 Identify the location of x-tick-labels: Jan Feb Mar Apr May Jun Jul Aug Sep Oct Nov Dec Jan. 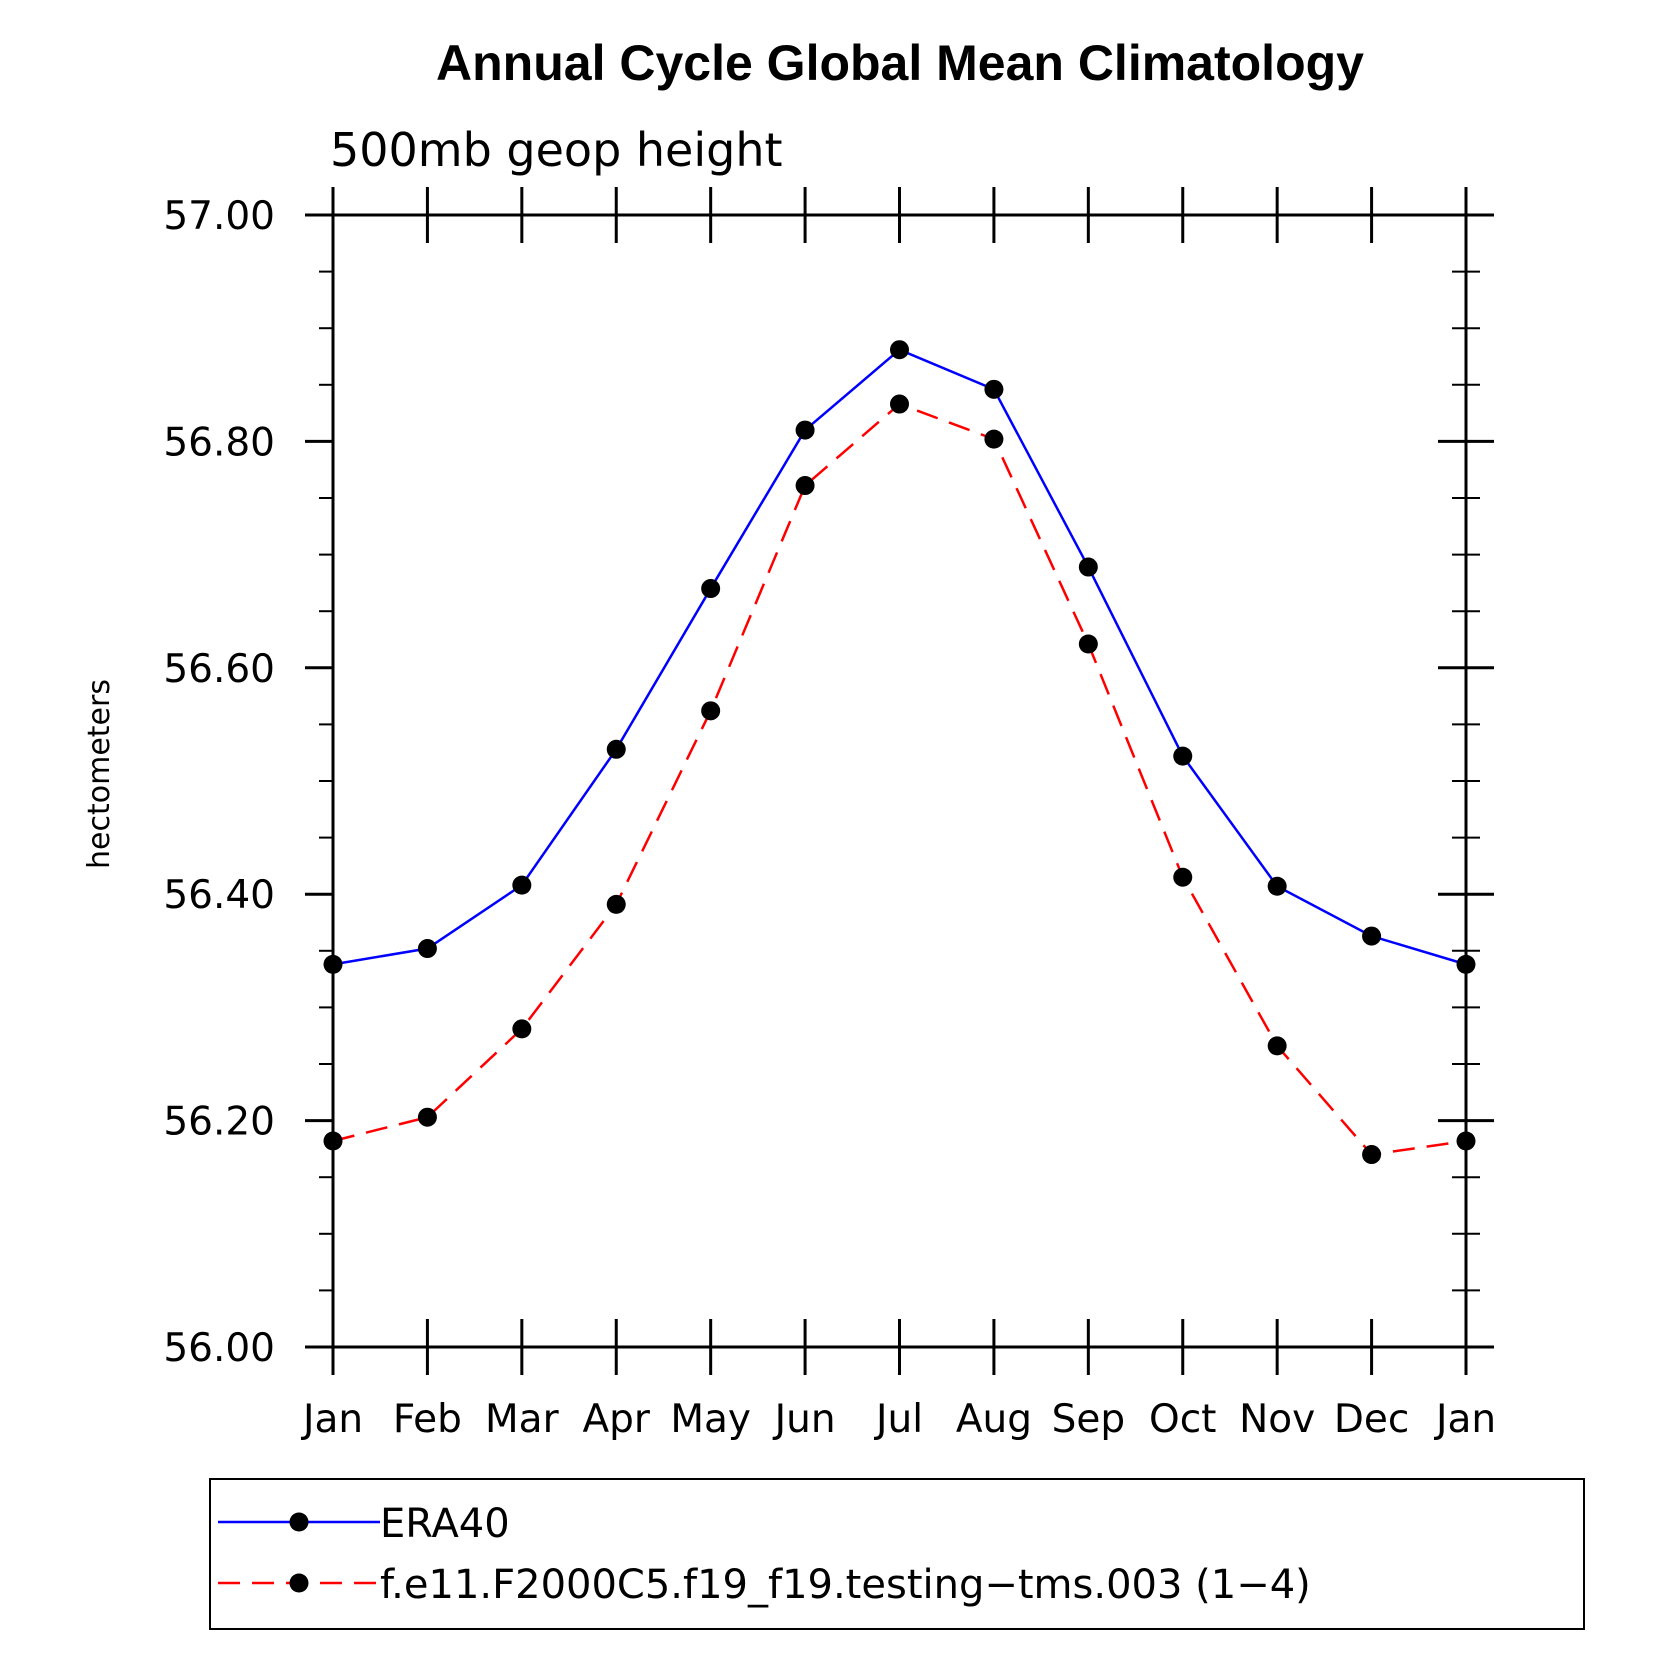
(898, 1419).